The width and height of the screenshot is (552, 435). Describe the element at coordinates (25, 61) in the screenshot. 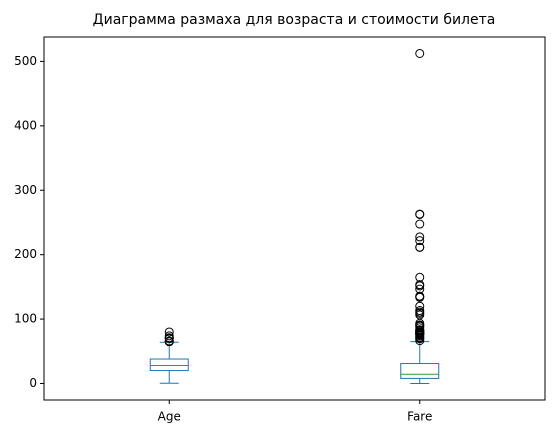

I see `y-tick-label: 500` at that location.